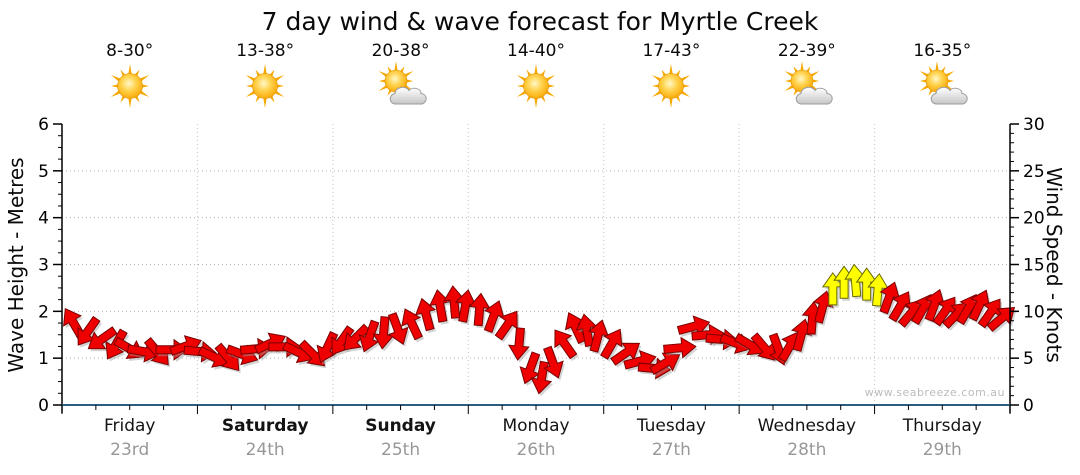  I want to click on day-name-label: Wednesday, so click(807, 426).